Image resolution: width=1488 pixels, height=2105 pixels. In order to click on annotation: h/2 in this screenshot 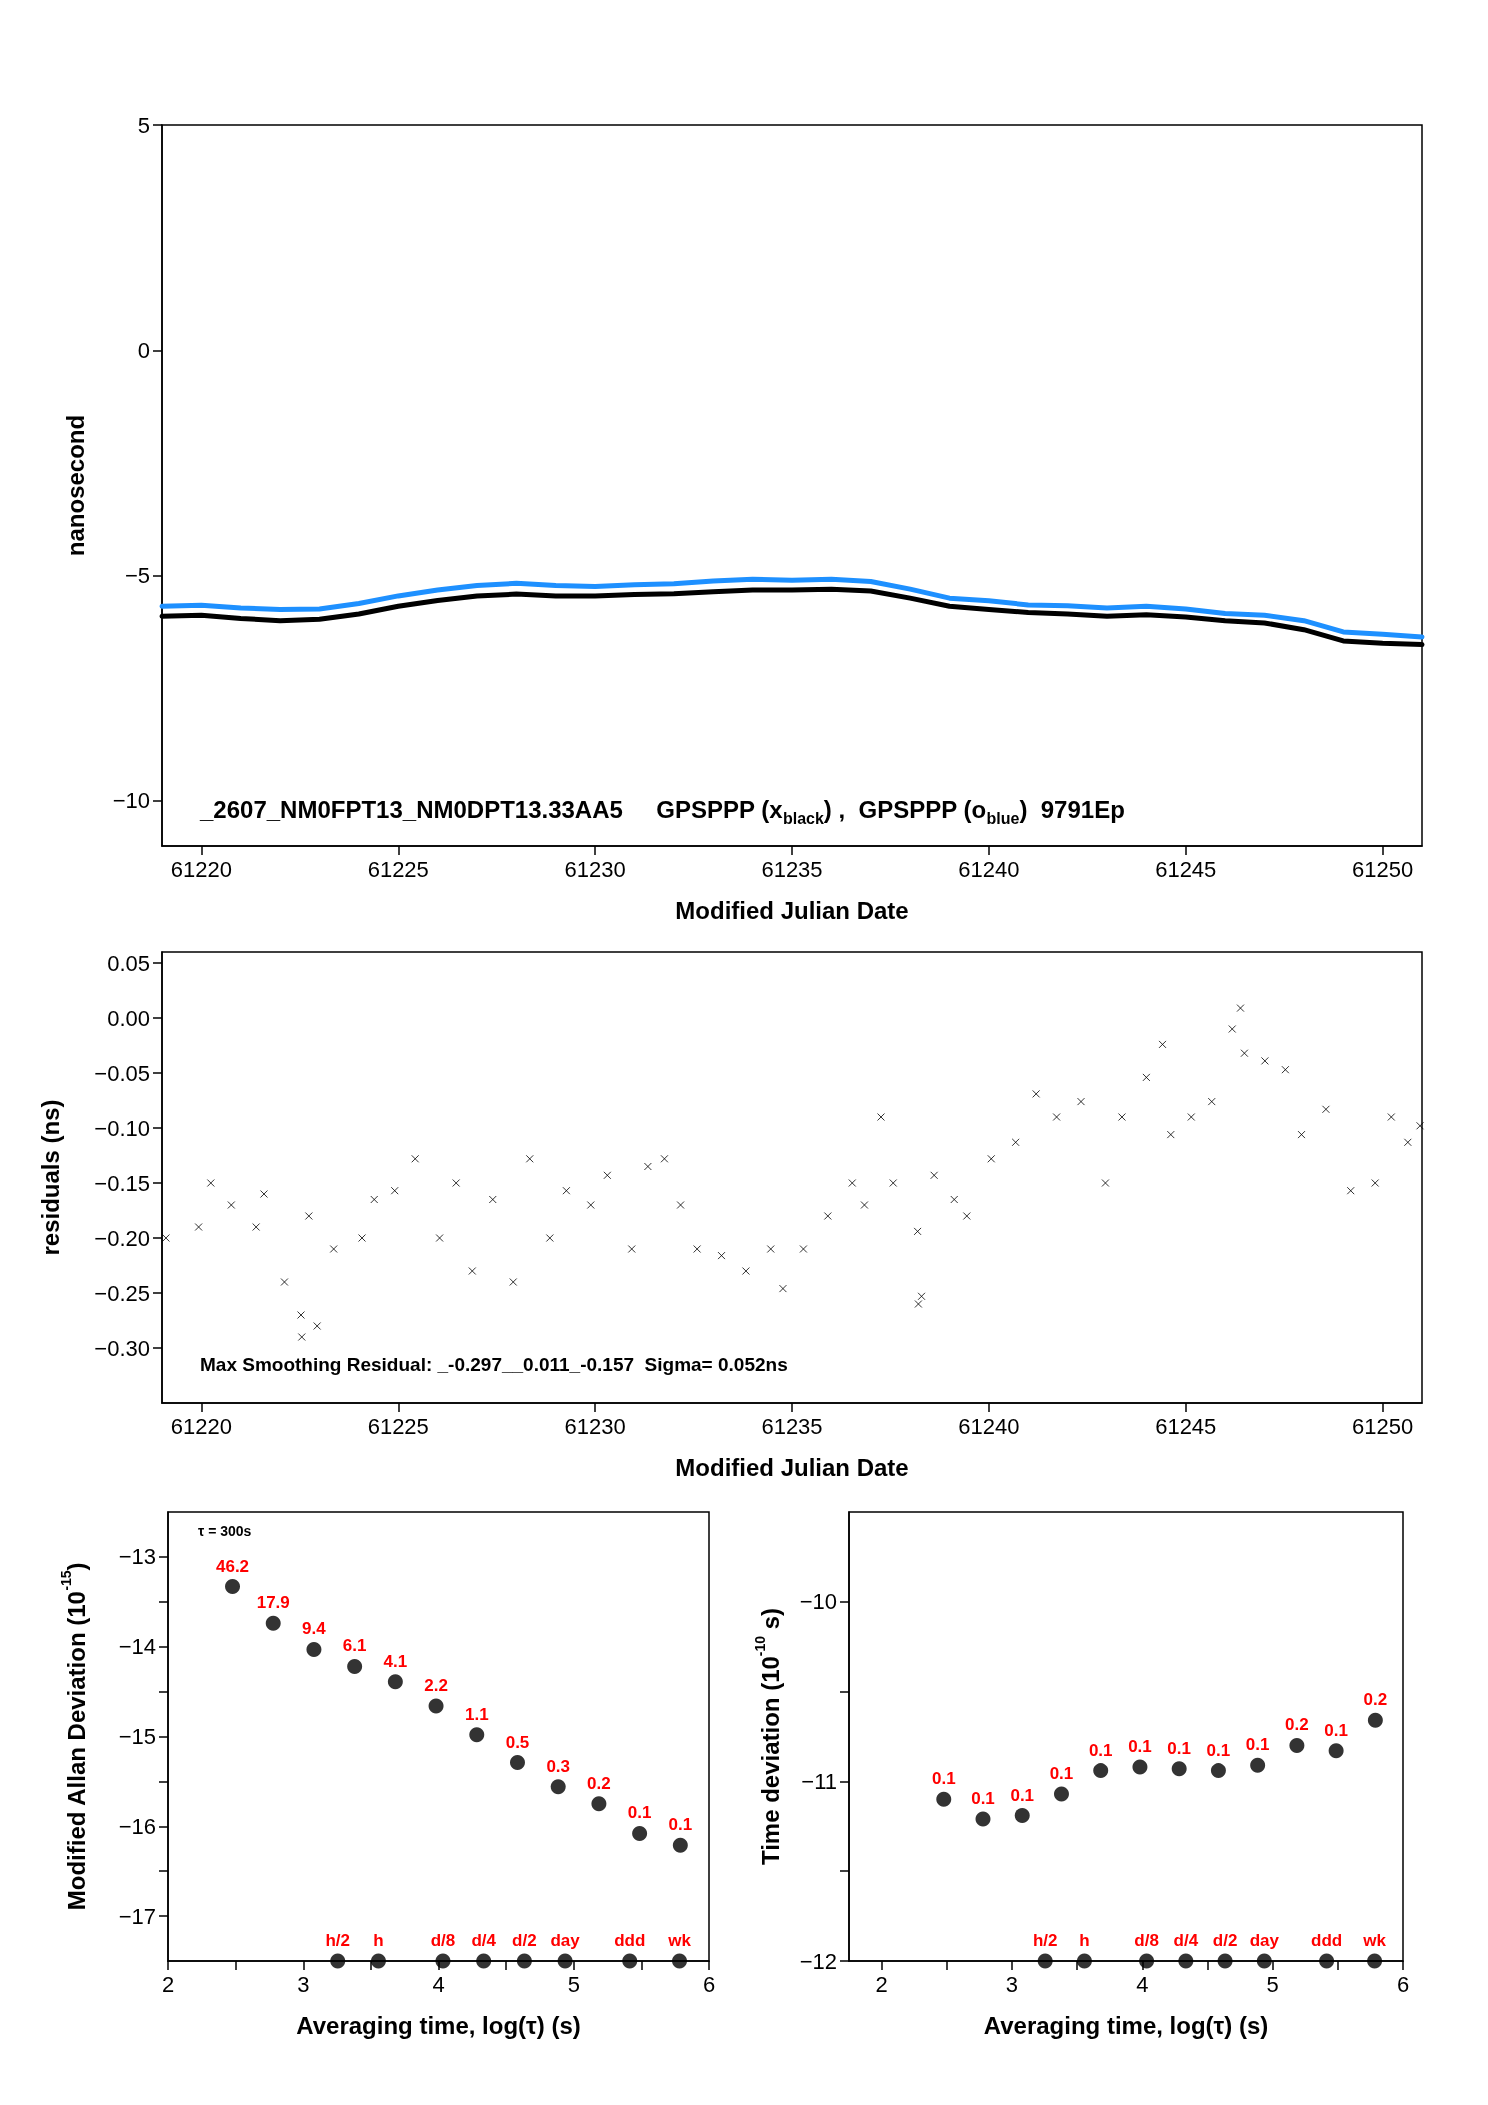, I will do `click(338, 1940)`.